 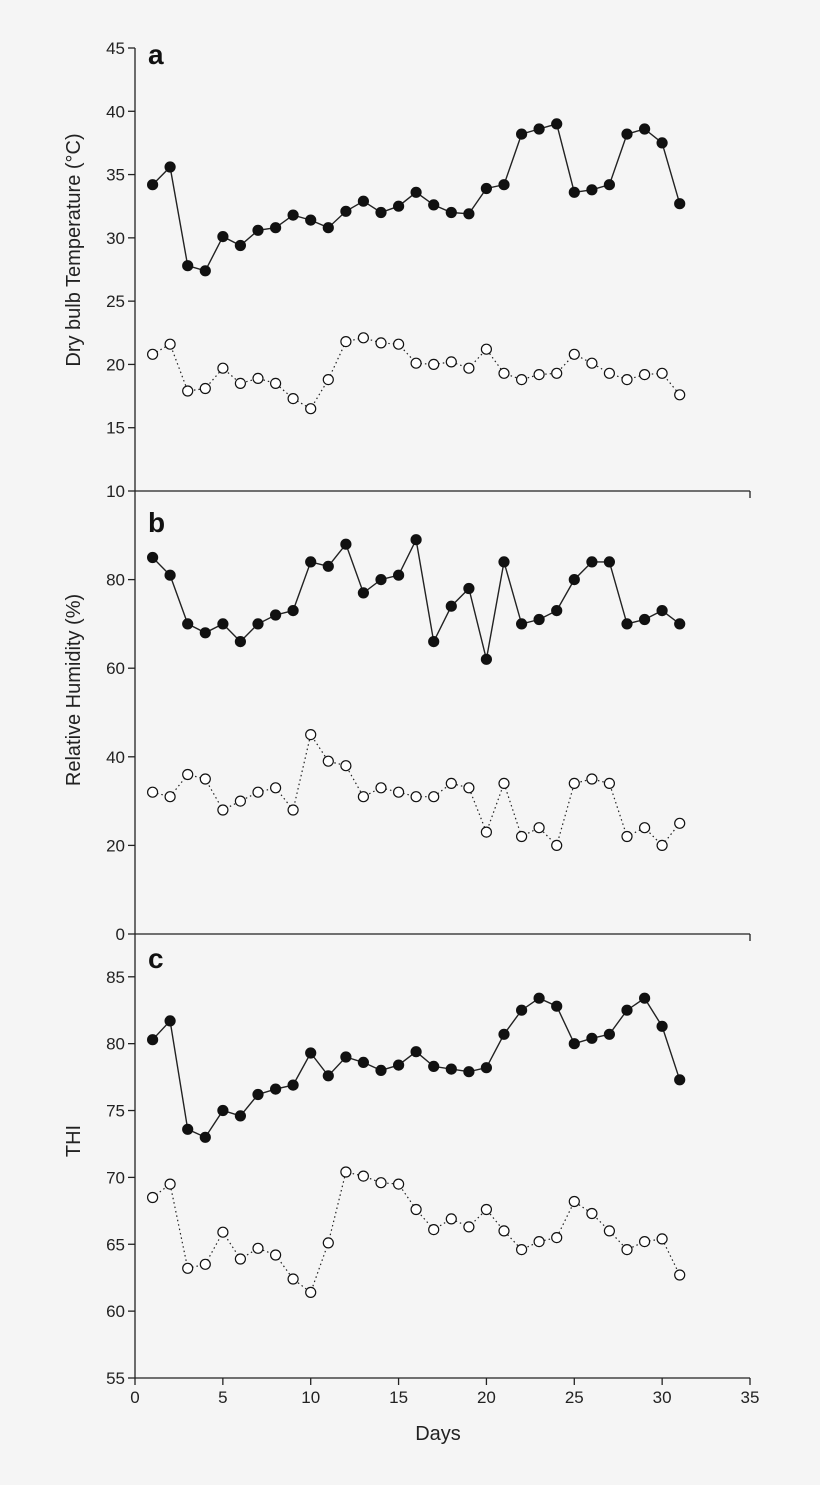 What do you see at coordinates (438, 1434) in the screenshot?
I see `x-axis-title: Days` at bounding box center [438, 1434].